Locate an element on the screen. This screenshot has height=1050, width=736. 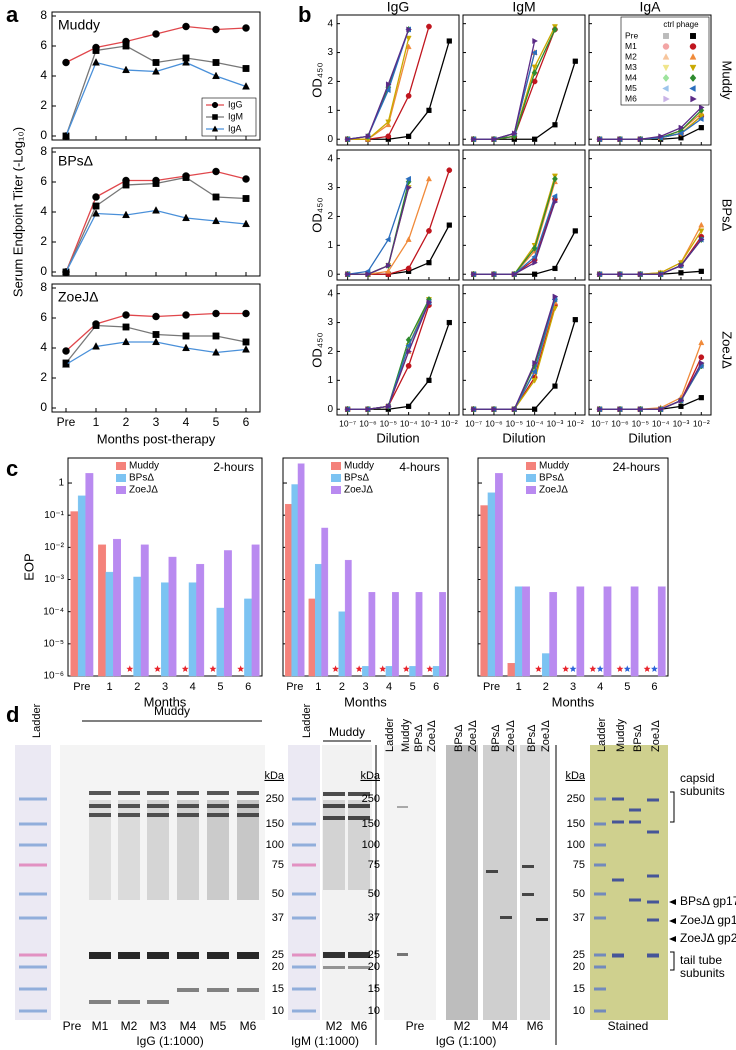
lane-label: Muddy is located at coordinates (621, 735).